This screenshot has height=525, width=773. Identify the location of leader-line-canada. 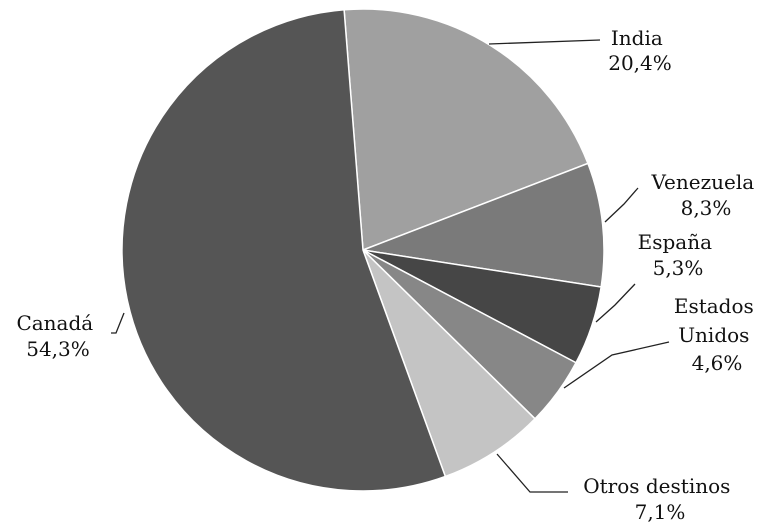
(118, 323).